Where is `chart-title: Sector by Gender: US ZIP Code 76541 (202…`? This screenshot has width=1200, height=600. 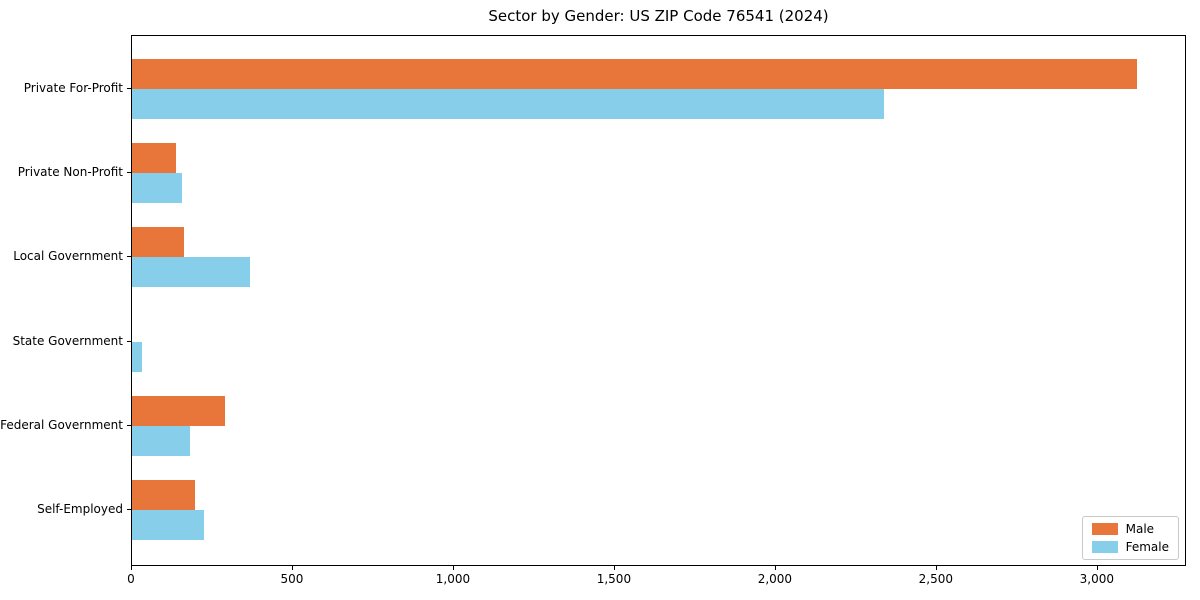 chart-title: Sector by Gender: US ZIP Code 76541 (202… is located at coordinates (658, 16).